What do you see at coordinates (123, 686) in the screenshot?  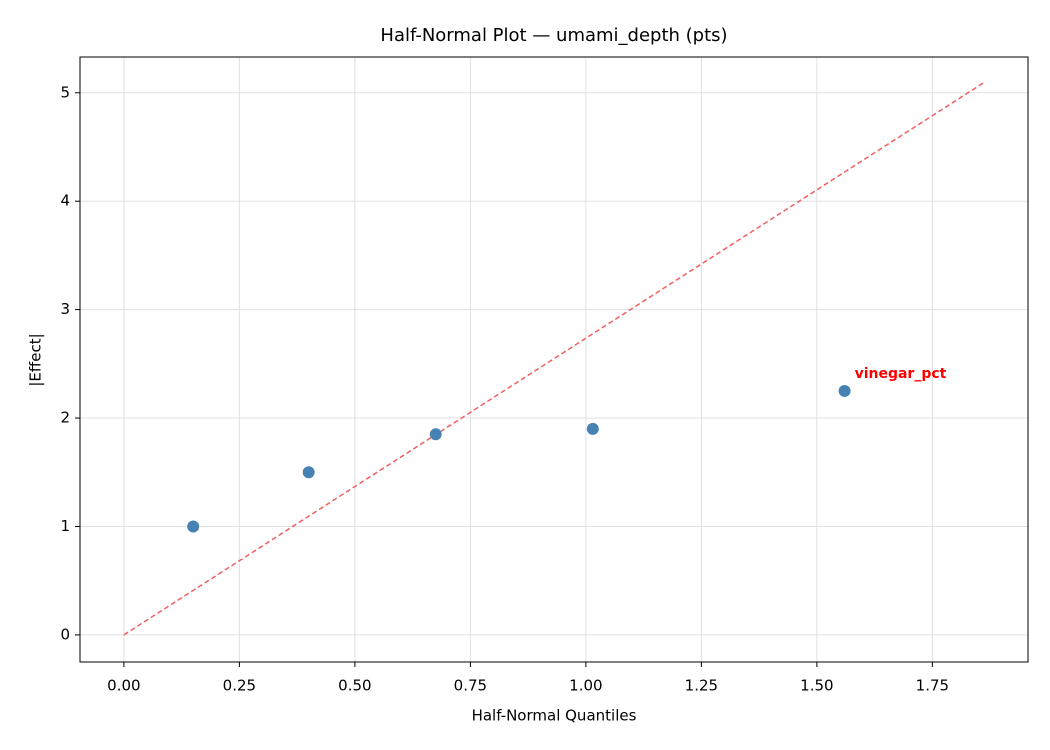 I see `x-tick-label: 0.00` at bounding box center [123, 686].